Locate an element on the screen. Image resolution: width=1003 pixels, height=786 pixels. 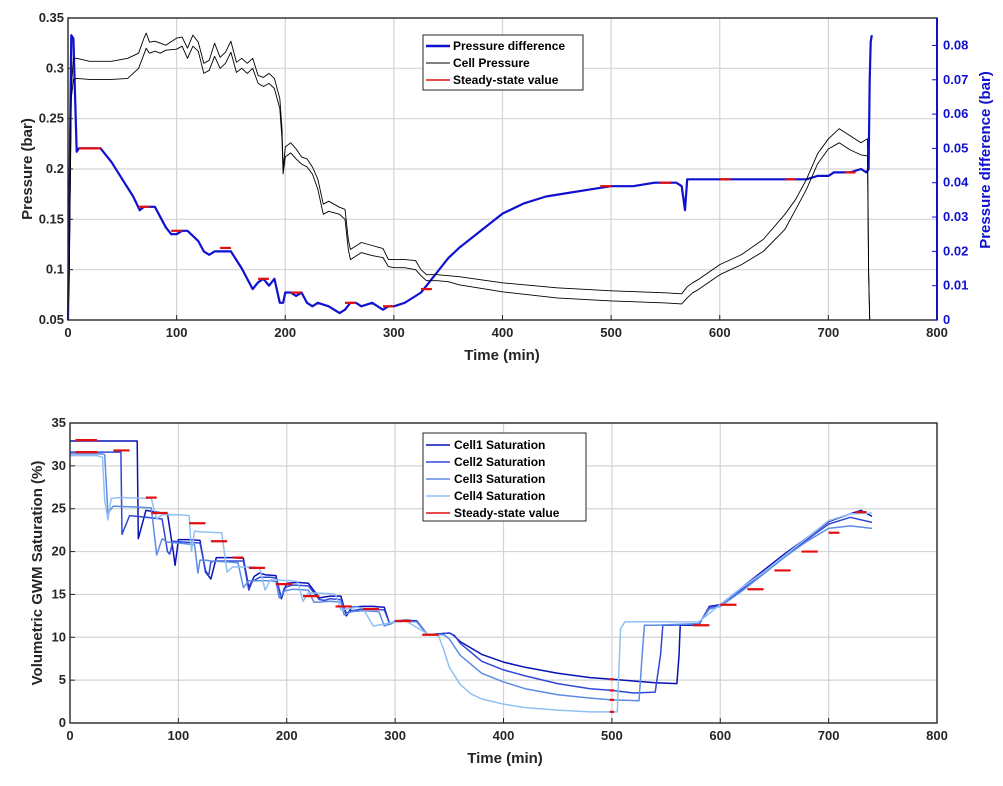
pressure-chart-x-label: Time (min) is located at coordinates (502, 355).